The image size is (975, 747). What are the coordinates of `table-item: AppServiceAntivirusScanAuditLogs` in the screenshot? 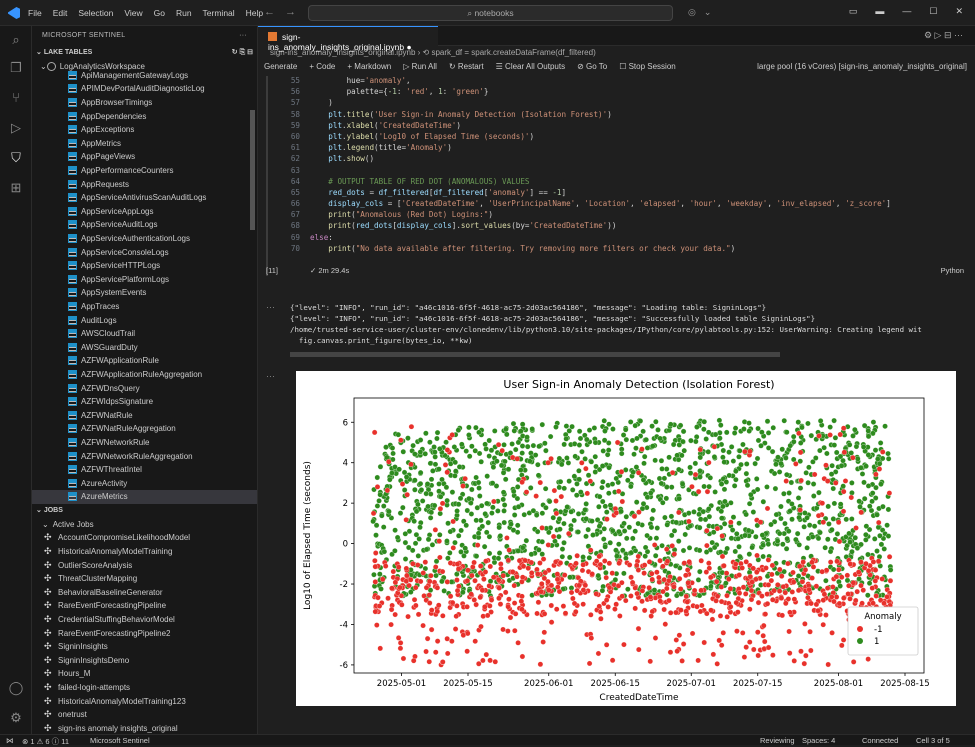 It's located at (144, 198).